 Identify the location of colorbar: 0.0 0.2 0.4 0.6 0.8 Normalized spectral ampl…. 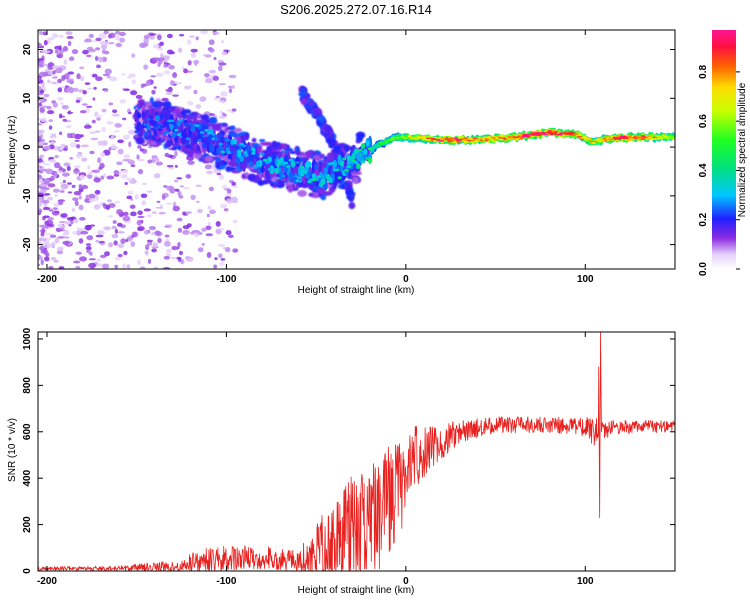
(723, 153).